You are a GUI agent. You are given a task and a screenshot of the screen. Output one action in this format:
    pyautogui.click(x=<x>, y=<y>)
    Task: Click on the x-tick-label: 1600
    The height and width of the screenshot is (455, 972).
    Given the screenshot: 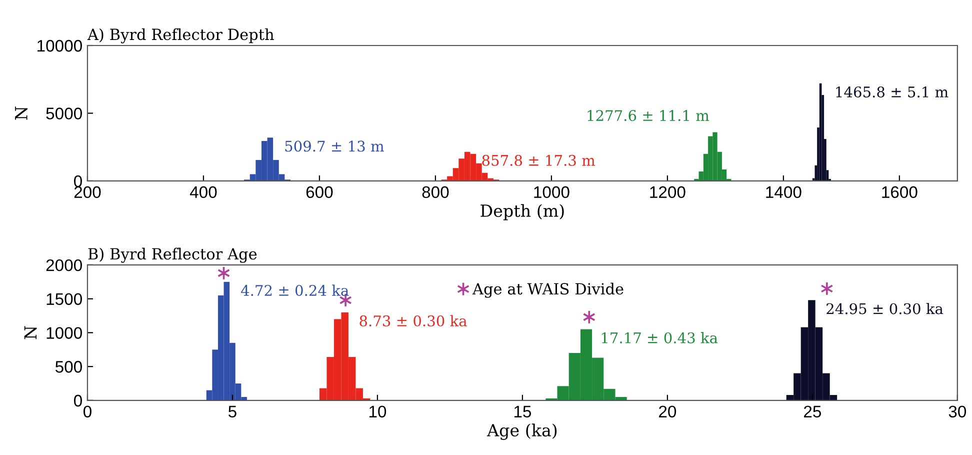 What is the action you would take?
    pyautogui.click(x=900, y=192)
    